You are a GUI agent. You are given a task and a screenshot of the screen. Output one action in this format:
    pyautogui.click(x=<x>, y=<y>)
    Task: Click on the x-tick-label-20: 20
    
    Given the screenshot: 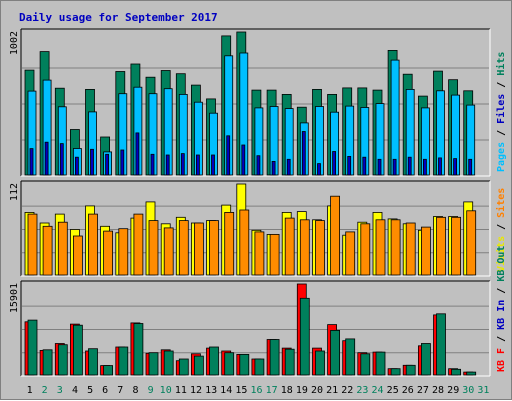 What is the action you would take?
    pyautogui.click(x=317, y=390)
    